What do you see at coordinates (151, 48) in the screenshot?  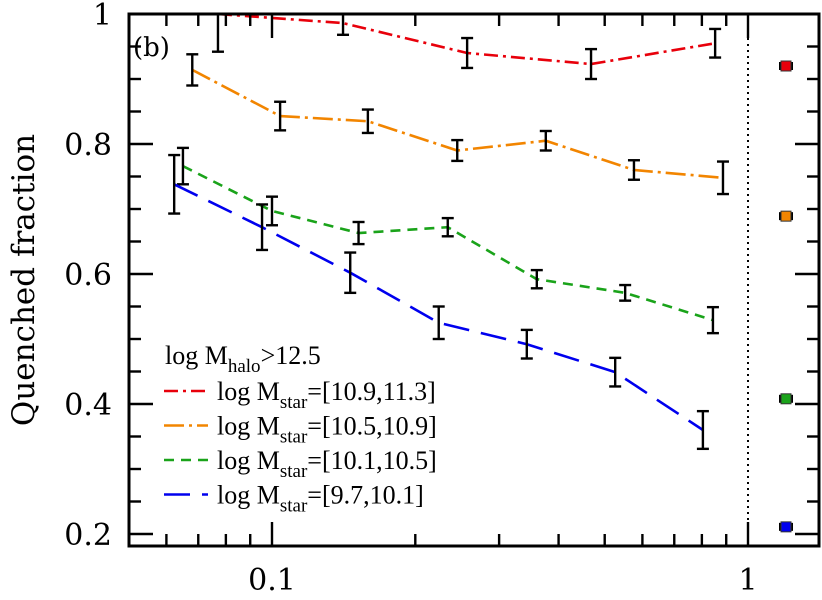 I see `panel-label: (b)` at bounding box center [151, 48].